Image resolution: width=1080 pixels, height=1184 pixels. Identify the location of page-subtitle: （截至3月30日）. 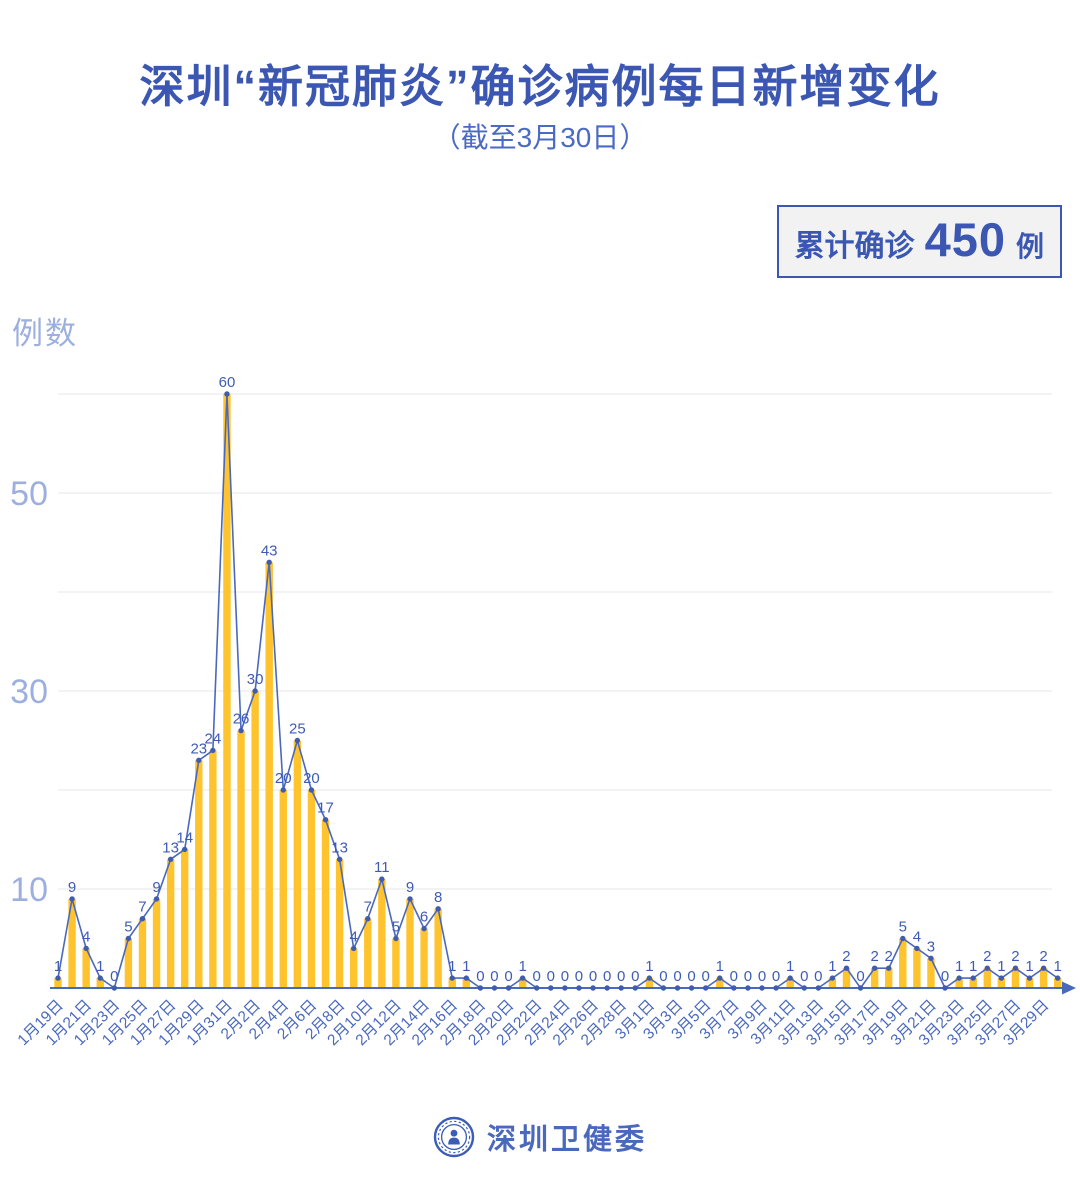
(540, 137).